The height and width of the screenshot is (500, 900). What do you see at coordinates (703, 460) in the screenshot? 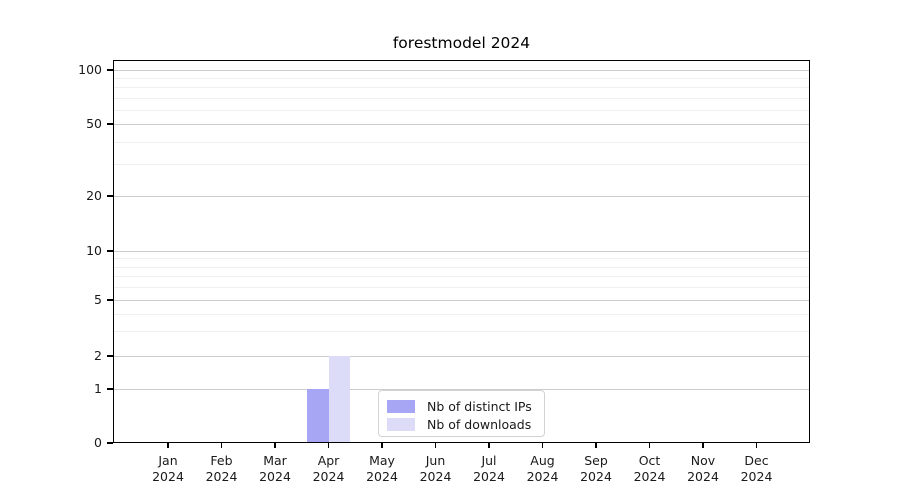
I see `x-tick-month: Nov` at bounding box center [703, 460].